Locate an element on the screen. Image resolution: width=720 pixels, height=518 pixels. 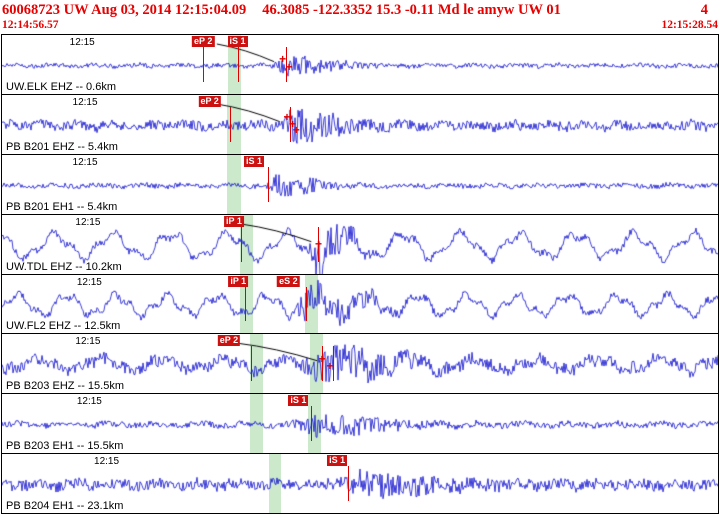
trace-row: 12:15 UW.ELK EHZ -- 0.6km eP 2 iS 1 + + is located at coordinates (360, 65).